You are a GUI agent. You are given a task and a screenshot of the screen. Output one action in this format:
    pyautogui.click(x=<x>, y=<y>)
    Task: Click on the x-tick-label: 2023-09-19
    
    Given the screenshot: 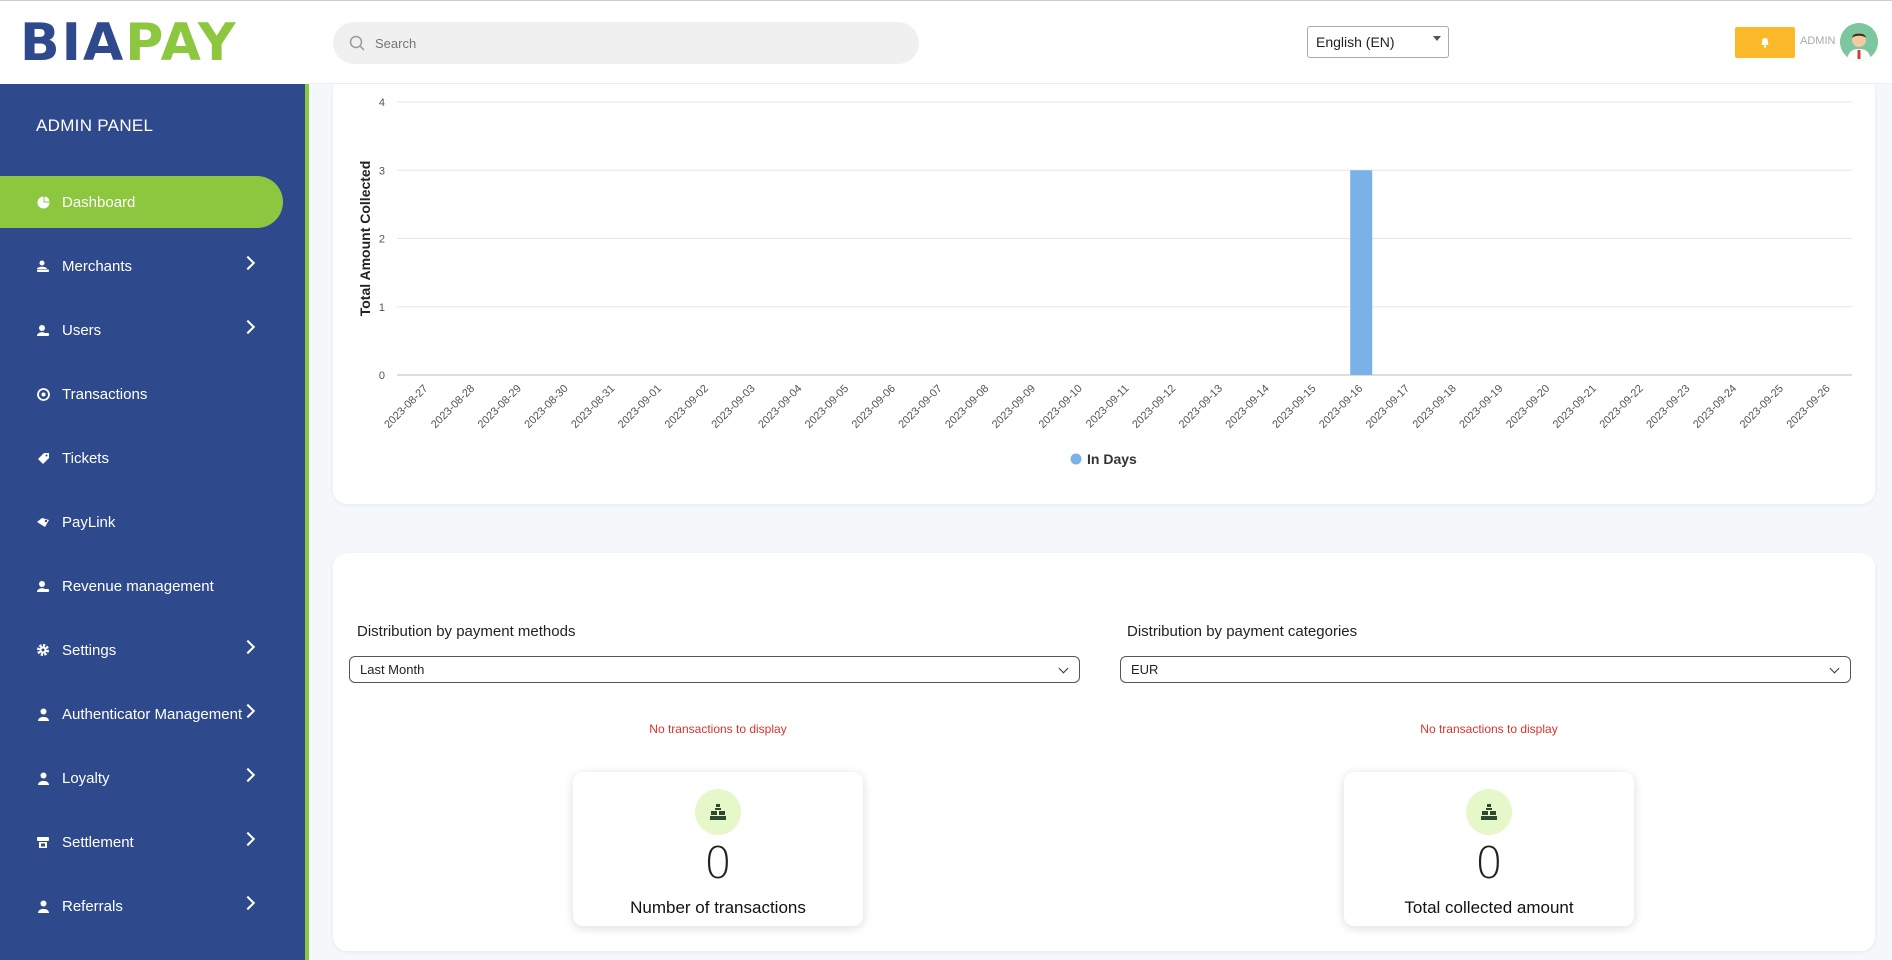 What is the action you would take?
    pyautogui.click(x=1481, y=407)
    